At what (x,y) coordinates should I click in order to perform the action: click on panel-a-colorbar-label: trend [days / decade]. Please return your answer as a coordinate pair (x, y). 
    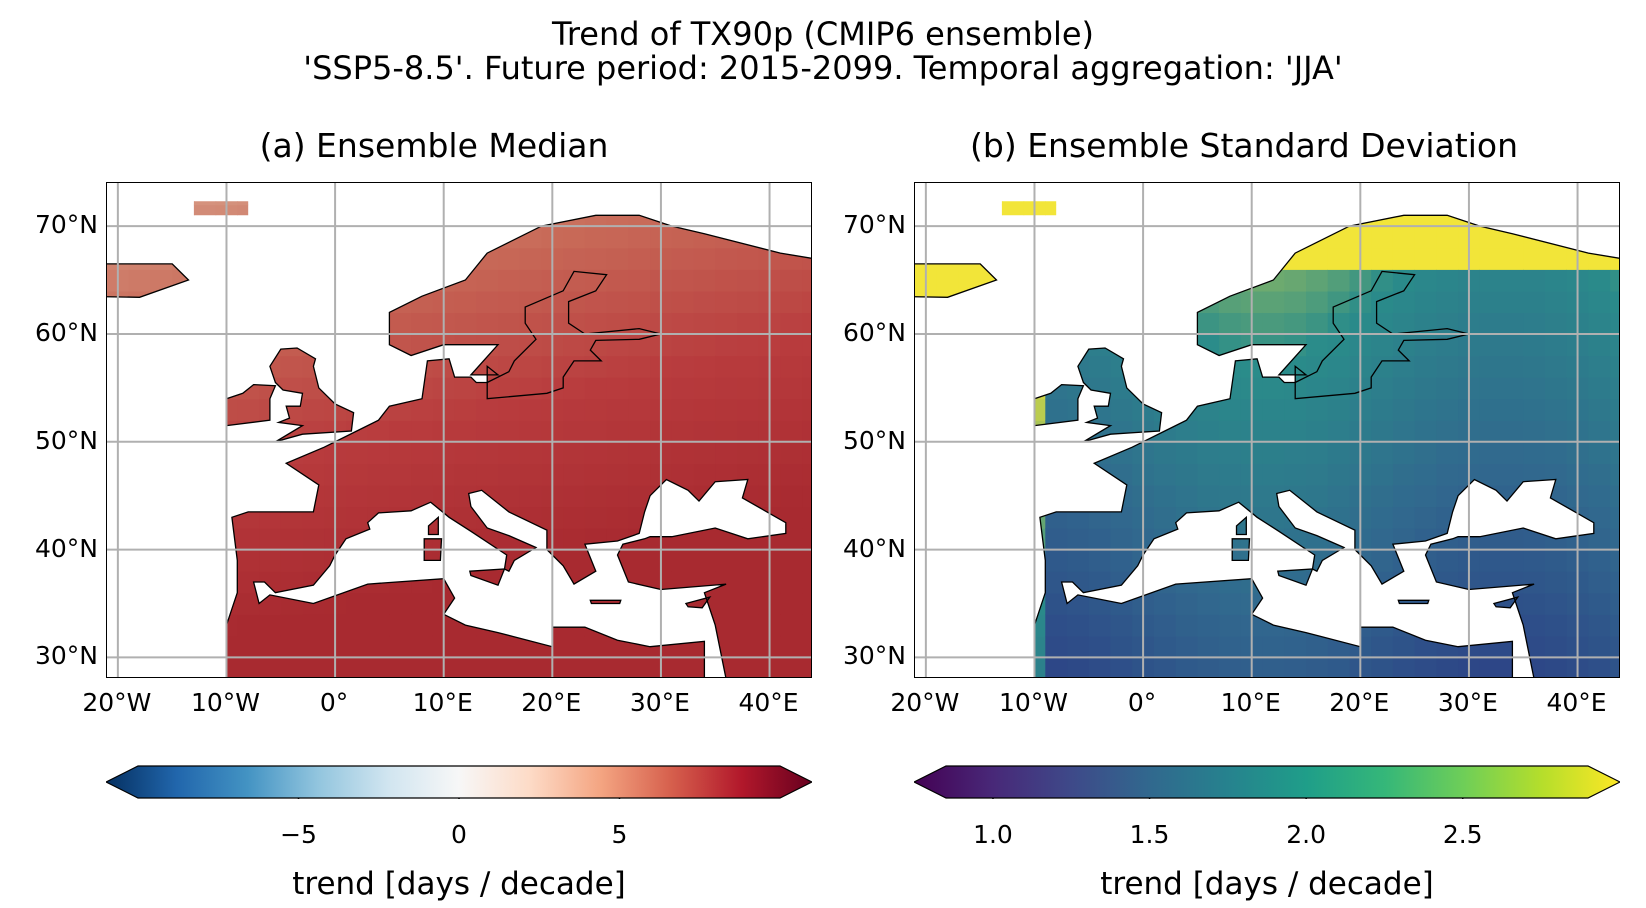
    Looking at the image, I should click on (459, 884).